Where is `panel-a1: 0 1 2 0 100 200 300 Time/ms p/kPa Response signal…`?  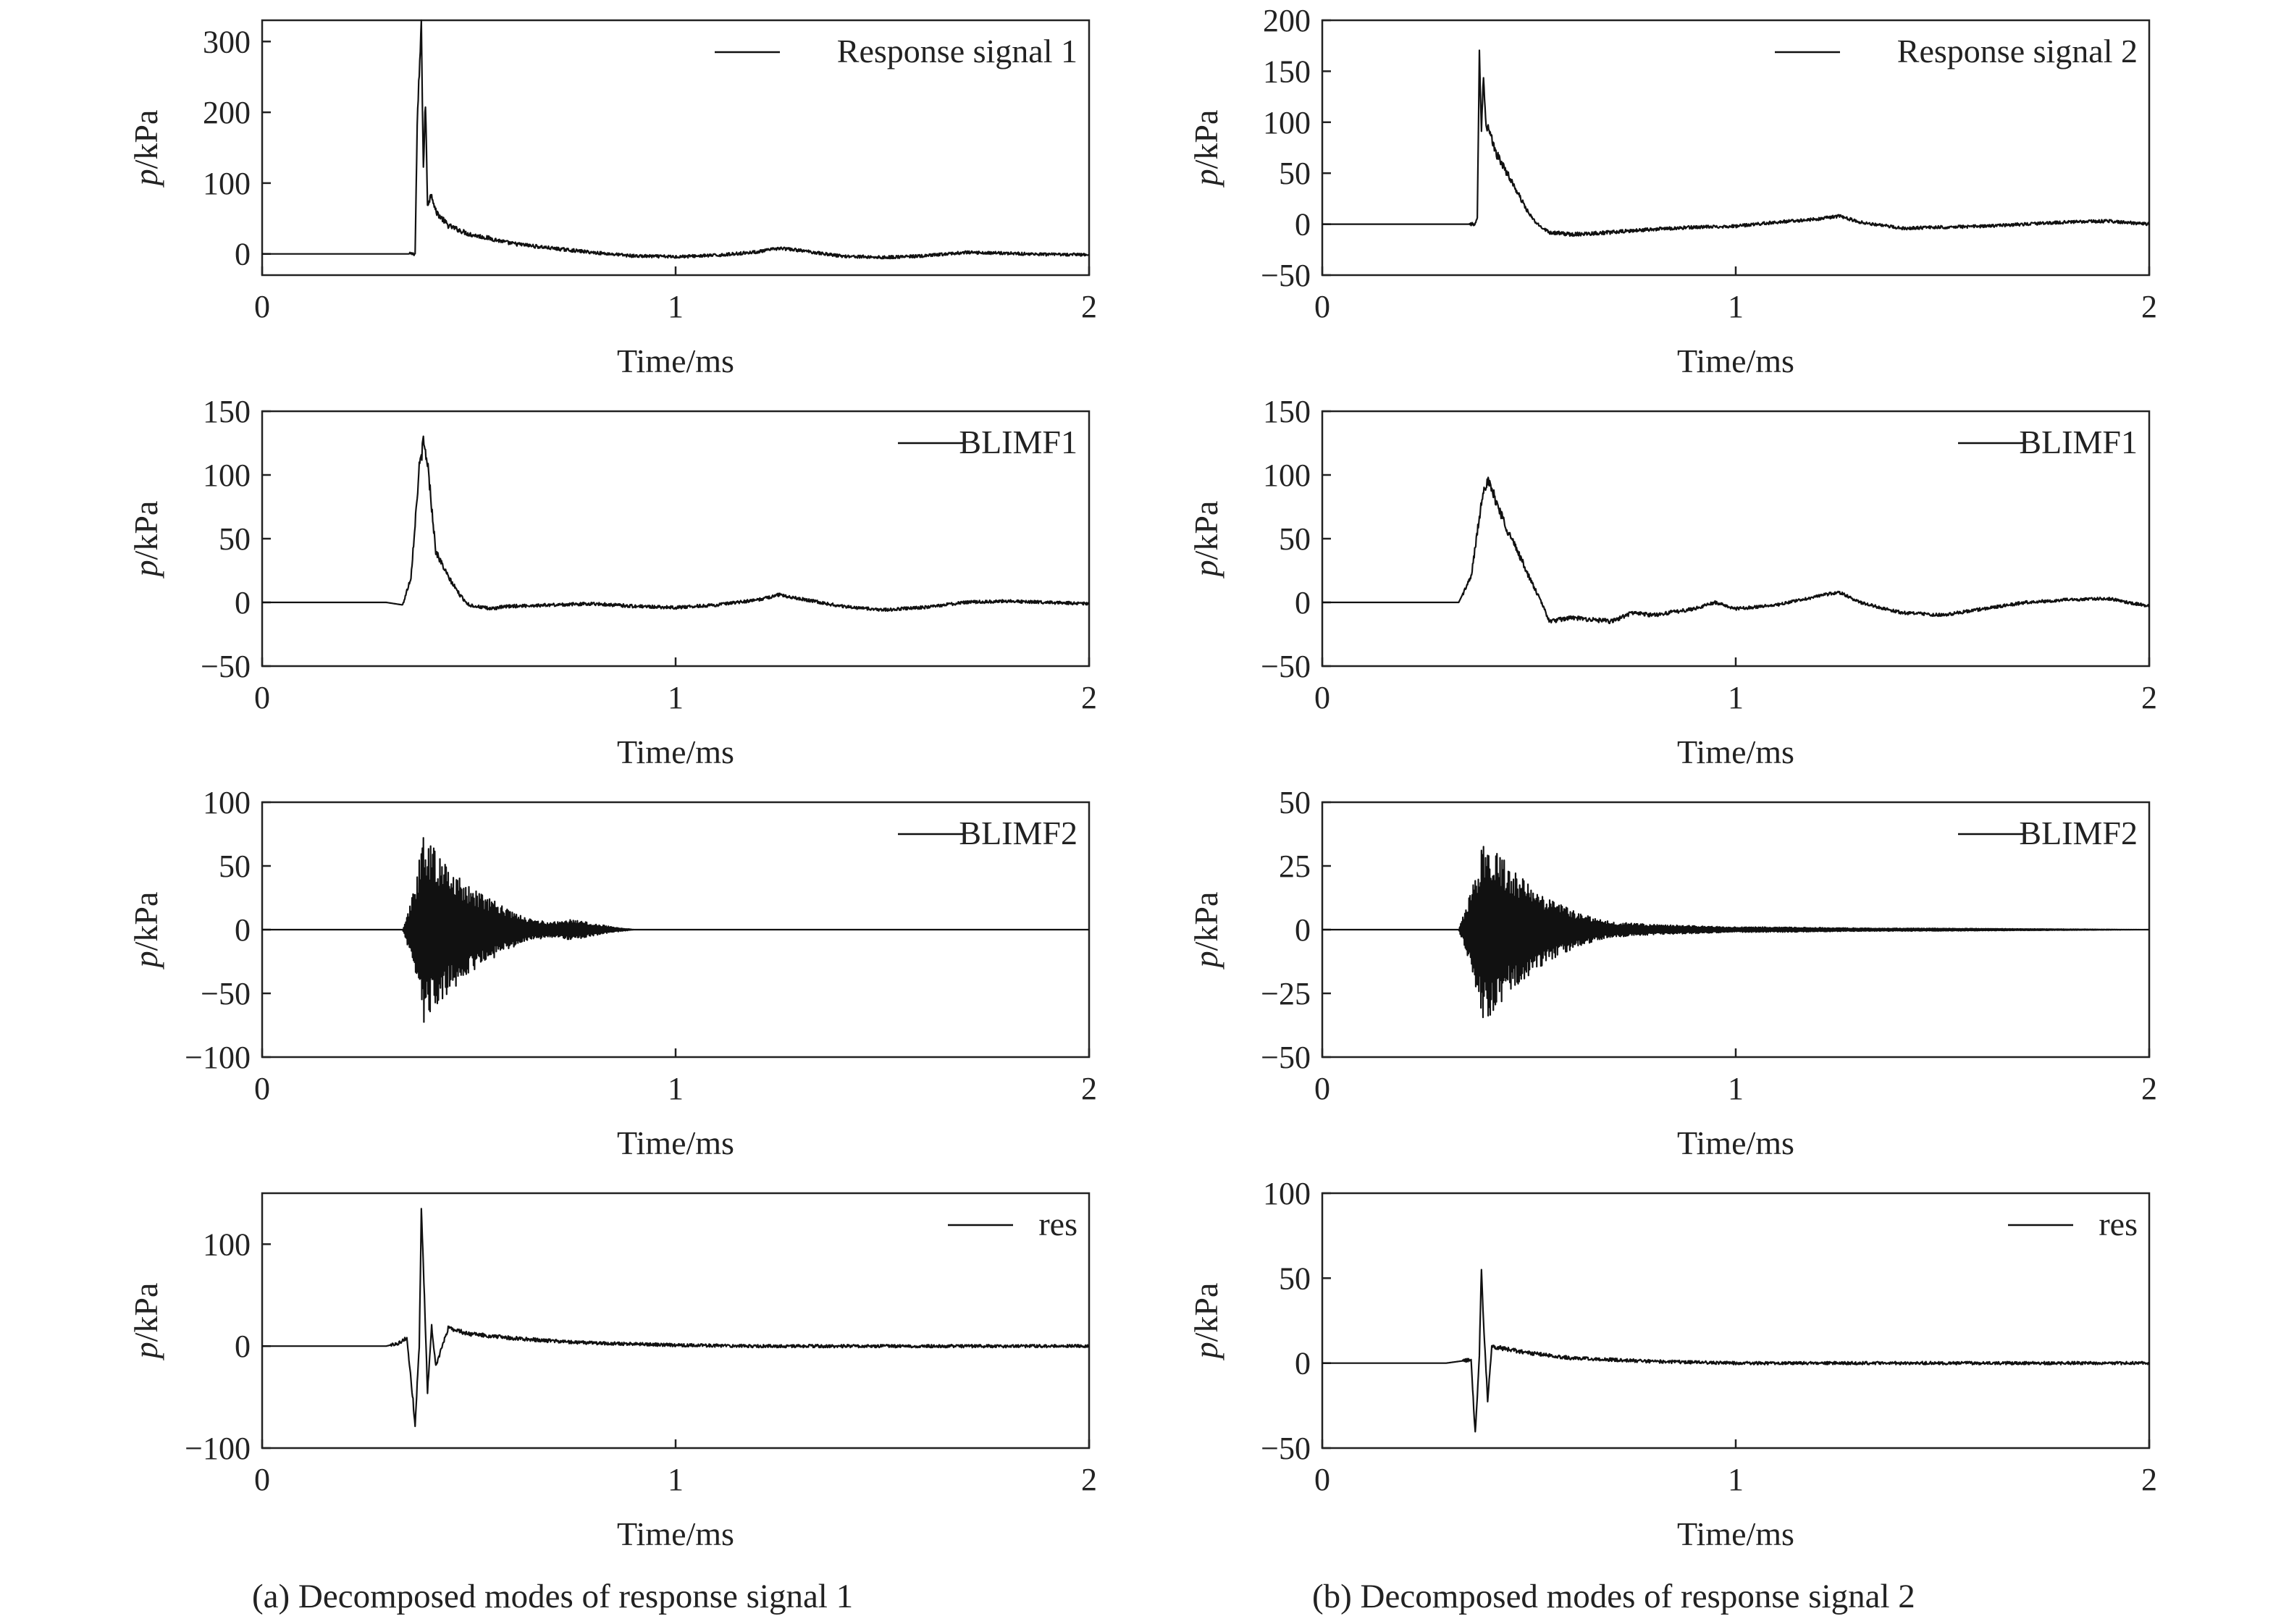 panel-a1: 0 1 2 0 100 200 300 Time/ms p/kPa Response signal… is located at coordinates (612, 199).